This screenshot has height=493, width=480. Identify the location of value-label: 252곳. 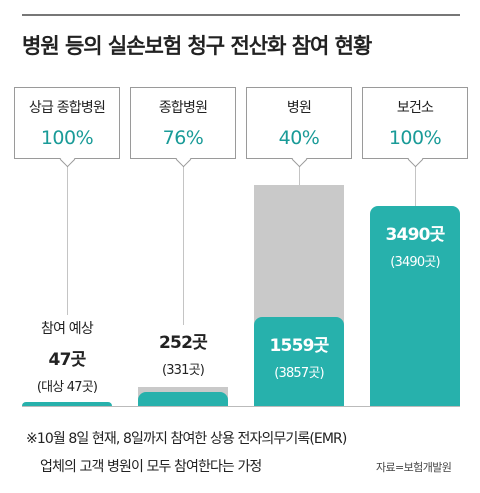
(183, 343).